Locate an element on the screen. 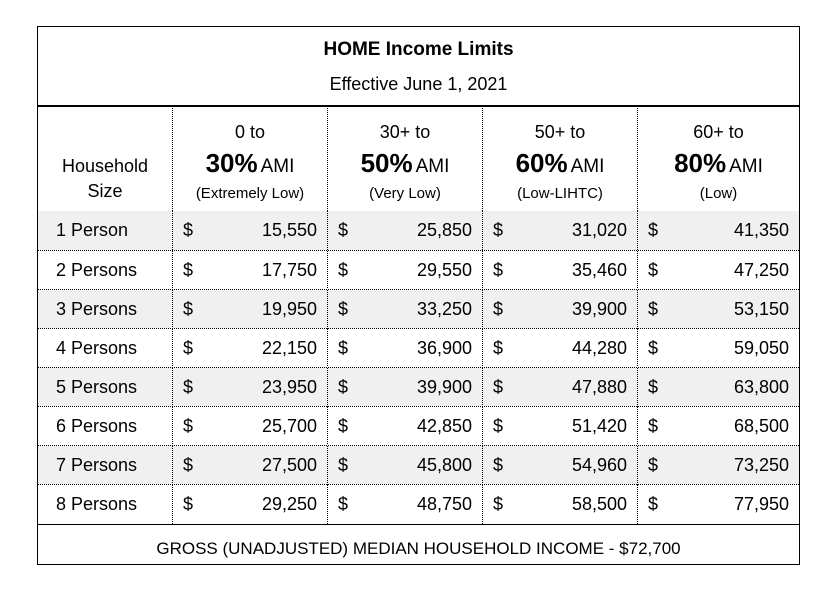 This screenshot has width=840, height=593. income-limit-cell: $29,550 is located at coordinates (404, 270).